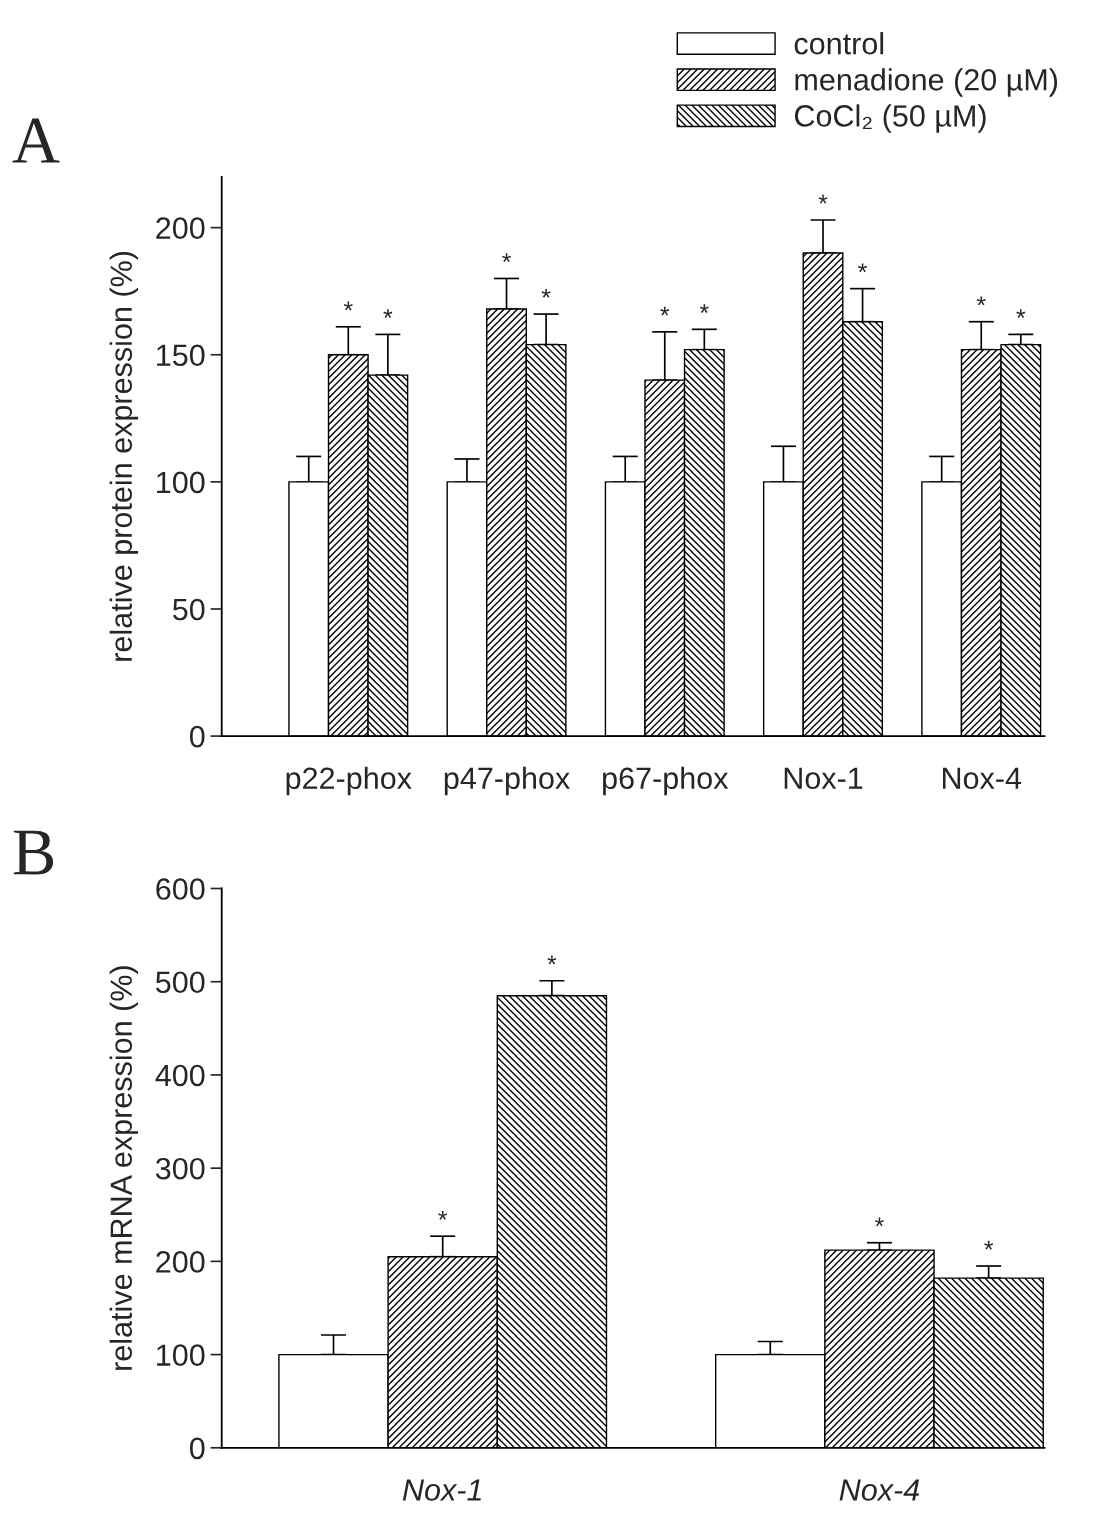  What do you see at coordinates (839, 43) in the screenshot?
I see `legend-label: control` at bounding box center [839, 43].